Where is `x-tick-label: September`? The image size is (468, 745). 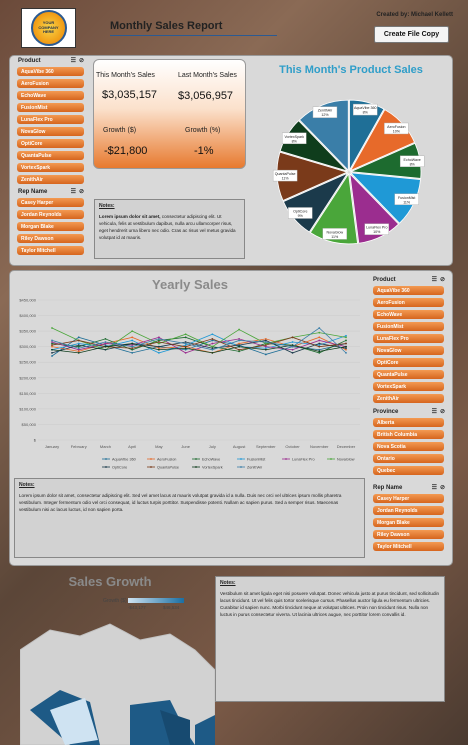 x-tick-label: September is located at coordinates (266, 446).